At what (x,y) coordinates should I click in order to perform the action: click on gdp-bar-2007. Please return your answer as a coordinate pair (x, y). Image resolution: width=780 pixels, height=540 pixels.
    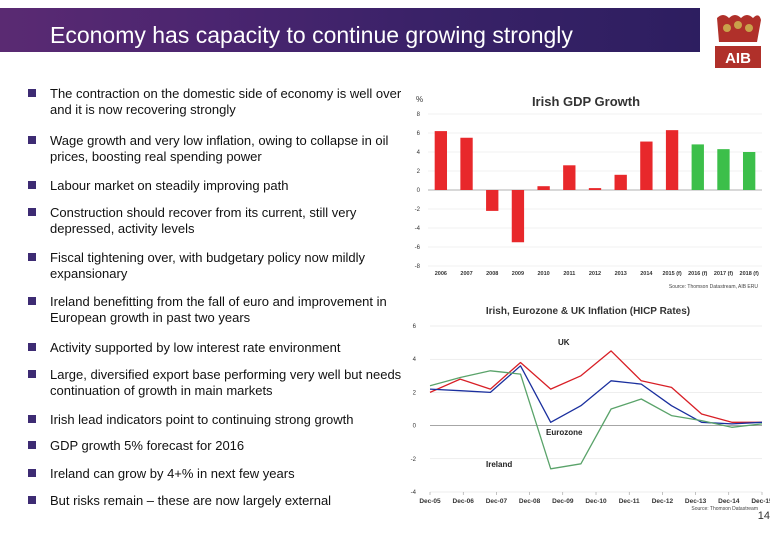
    Looking at the image, I should click on (466, 163).